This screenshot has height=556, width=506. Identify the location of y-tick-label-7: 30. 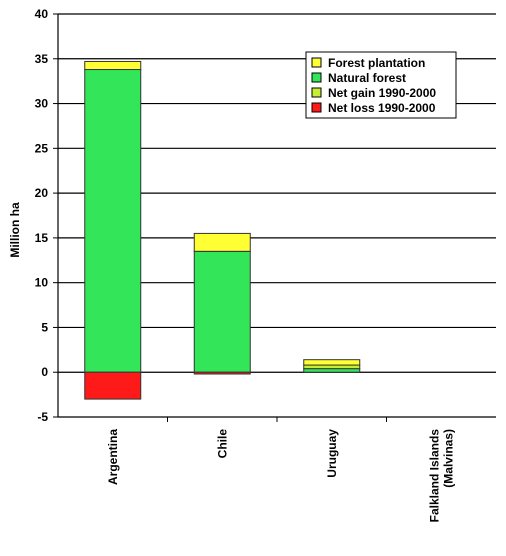
(42, 104).